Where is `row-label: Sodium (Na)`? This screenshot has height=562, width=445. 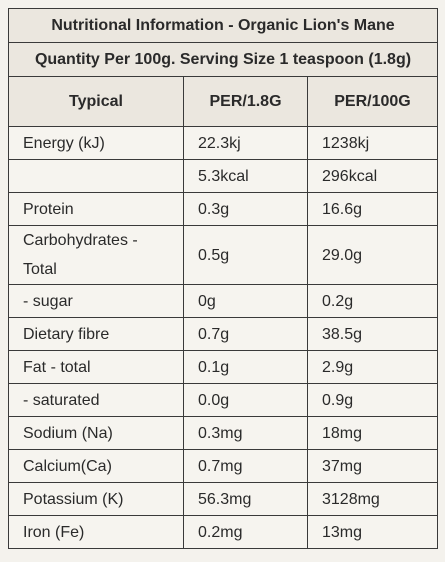 row-label: Sodium (Na) is located at coordinates (96, 433).